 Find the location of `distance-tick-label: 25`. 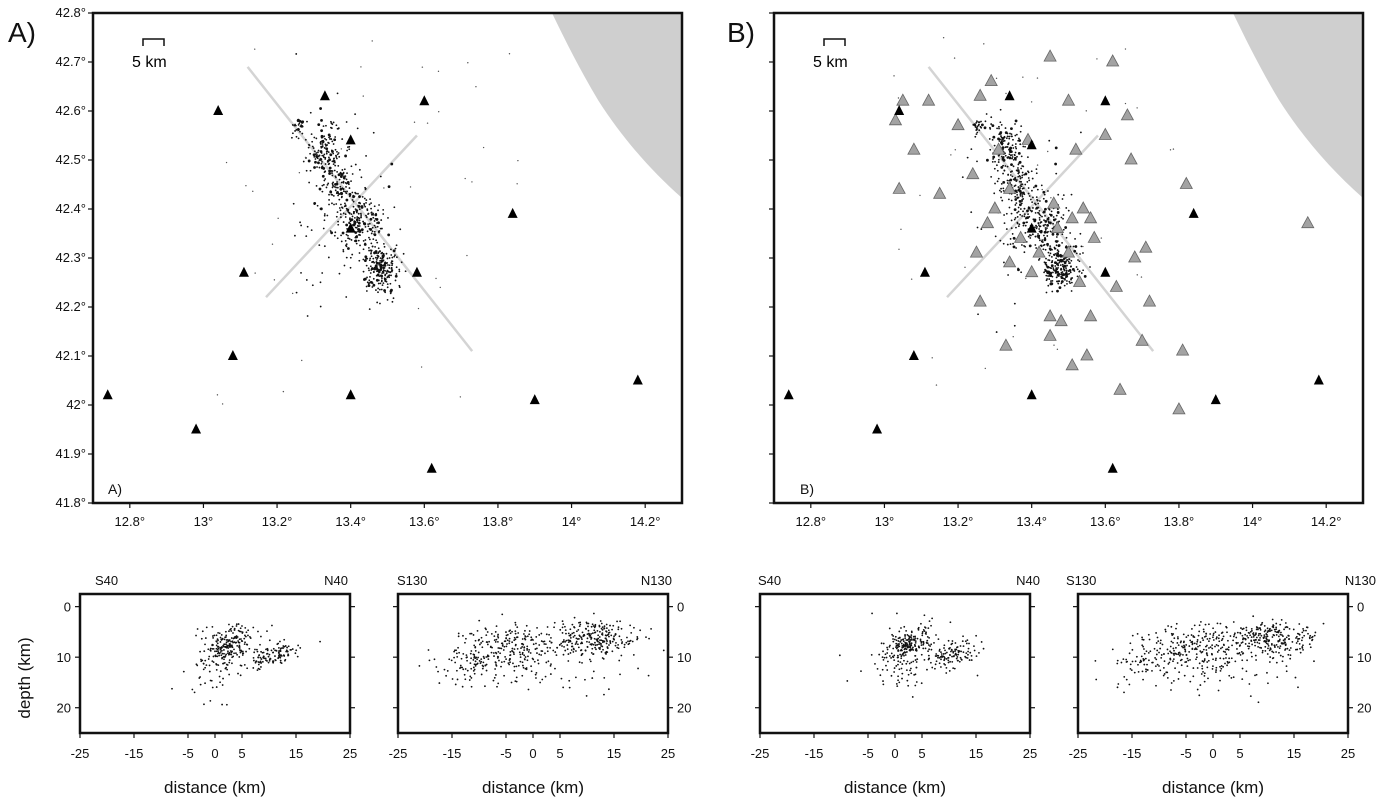

distance-tick-label: 25 is located at coordinates (668, 753).